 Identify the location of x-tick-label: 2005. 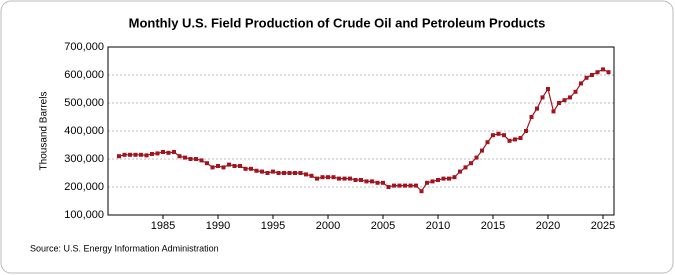
(383, 226).